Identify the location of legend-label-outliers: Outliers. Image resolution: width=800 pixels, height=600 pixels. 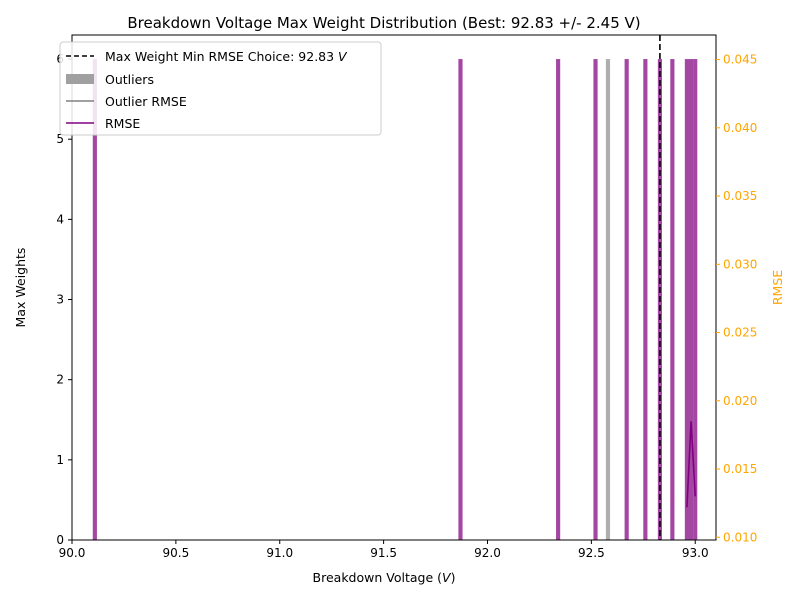
(129, 79).